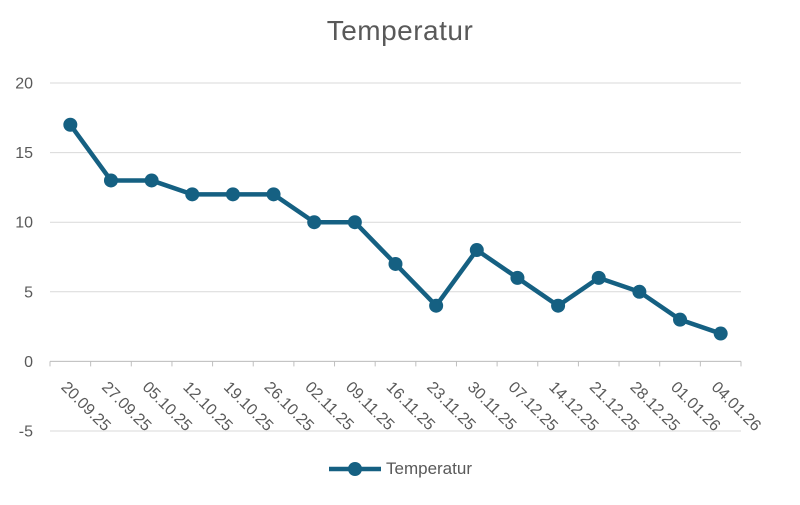 The height and width of the screenshot is (505, 800). Describe the element at coordinates (24, 153) in the screenshot. I see `y-axis-tick-label: 15` at that location.